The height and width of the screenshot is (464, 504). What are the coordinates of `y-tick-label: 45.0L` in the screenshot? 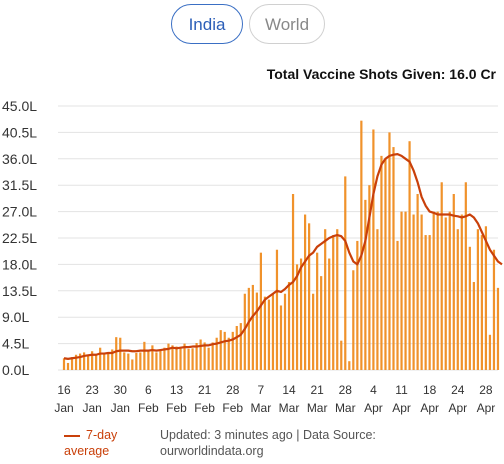 It's located at (19, 106).